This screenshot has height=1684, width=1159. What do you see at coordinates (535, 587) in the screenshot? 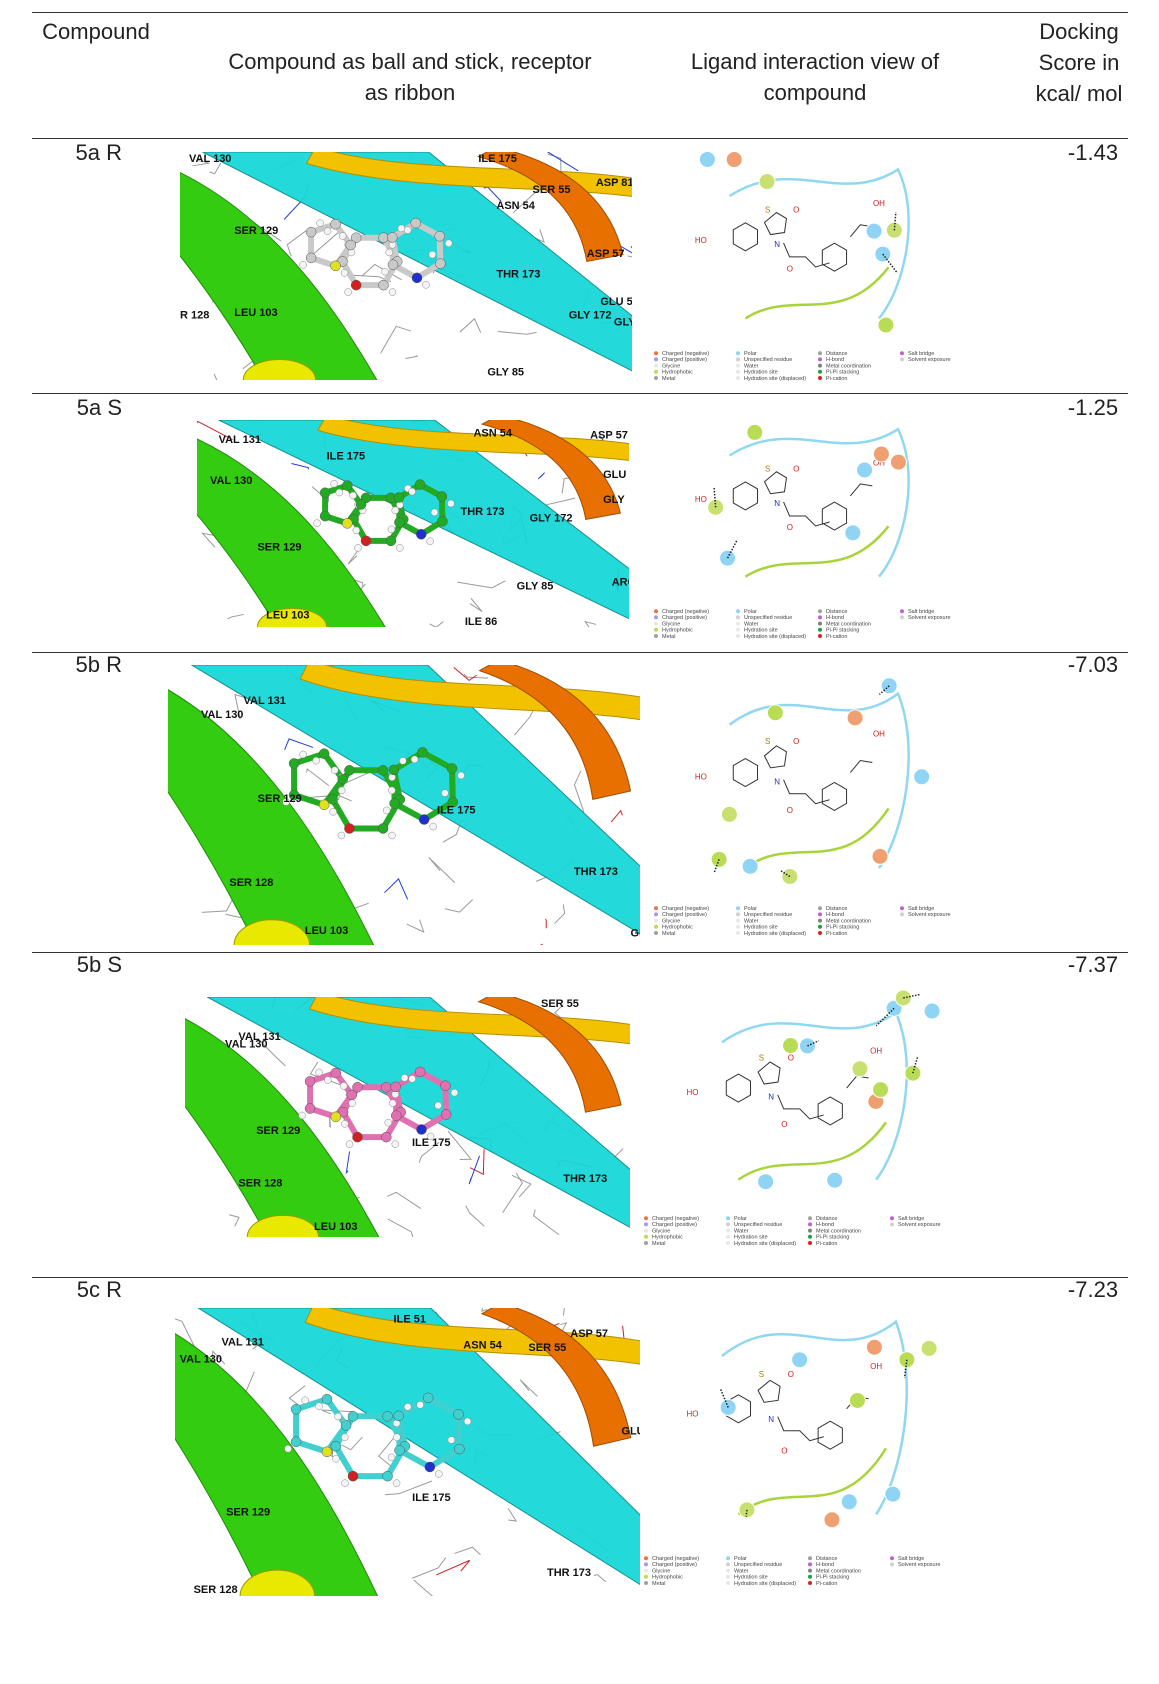
I see `residue-label: GLY 85` at bounding box center [535, 587].